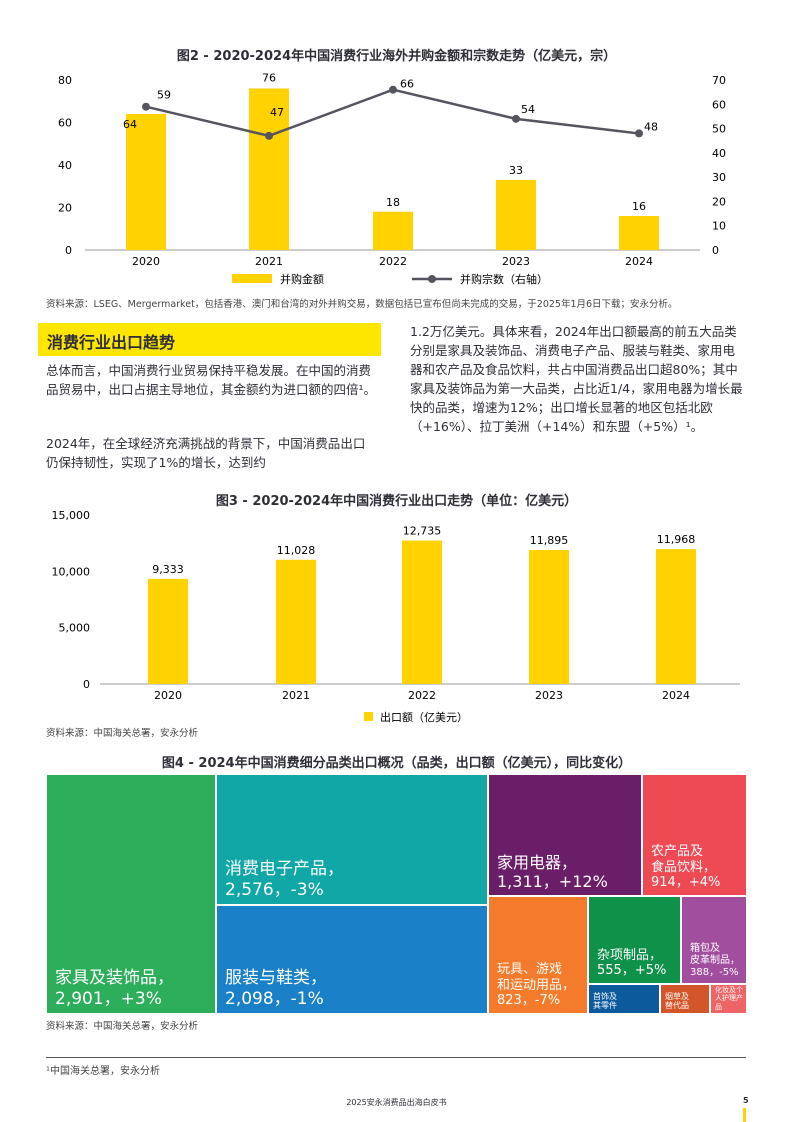 This screenshot has height=1122, width=793. What do you see at coordinates (719, 129) in the screenshot?
I see `y-right-tick: 50` at bounding box center [719, 129].